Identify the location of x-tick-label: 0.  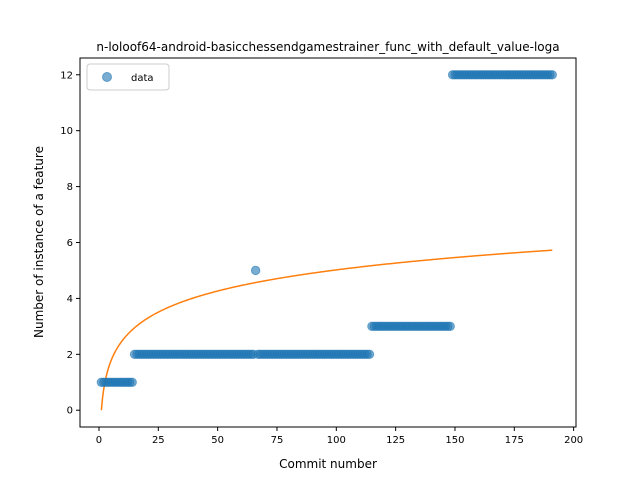
(99, 440).